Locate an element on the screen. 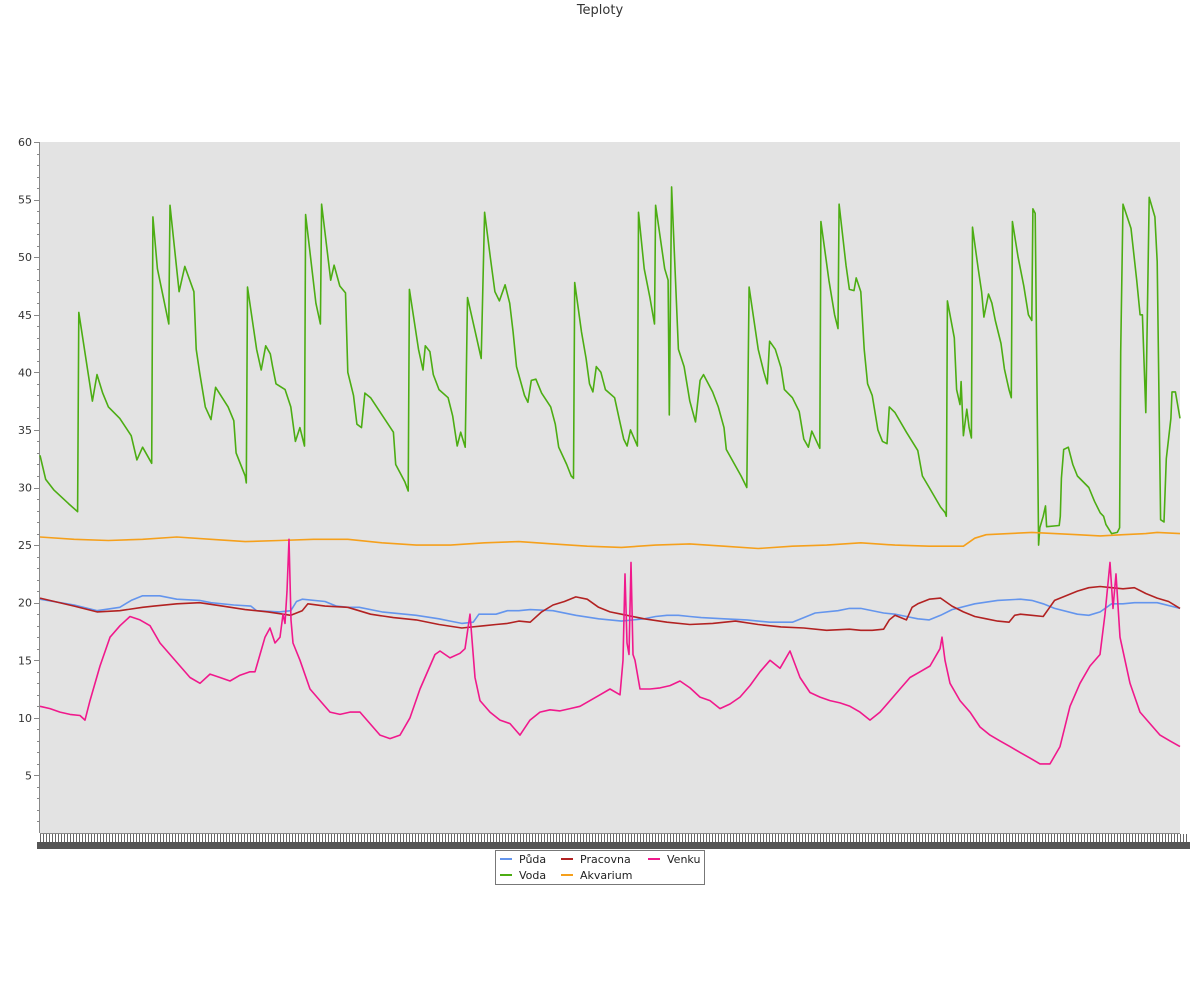 The width and height of the screenshot is (1200, 1000). legend-label: Půda is located at coordinates (533, 859).